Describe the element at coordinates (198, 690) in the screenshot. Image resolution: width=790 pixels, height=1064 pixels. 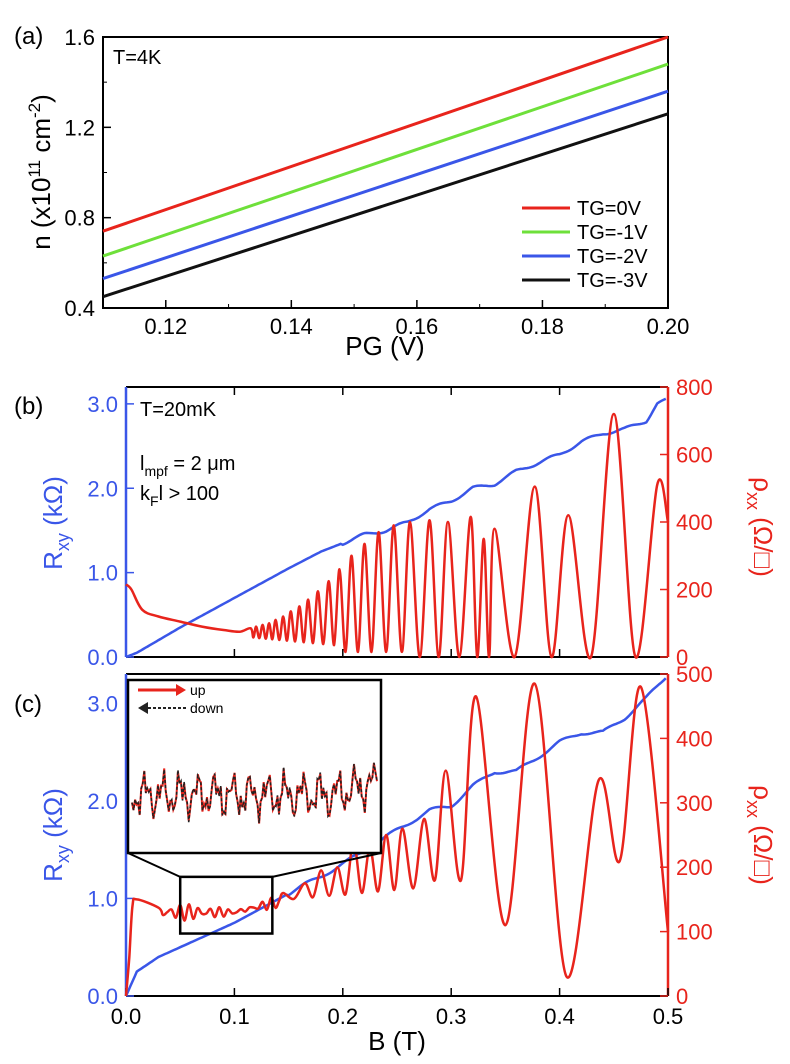
I see `inset-legend-up-label: up` at that location.